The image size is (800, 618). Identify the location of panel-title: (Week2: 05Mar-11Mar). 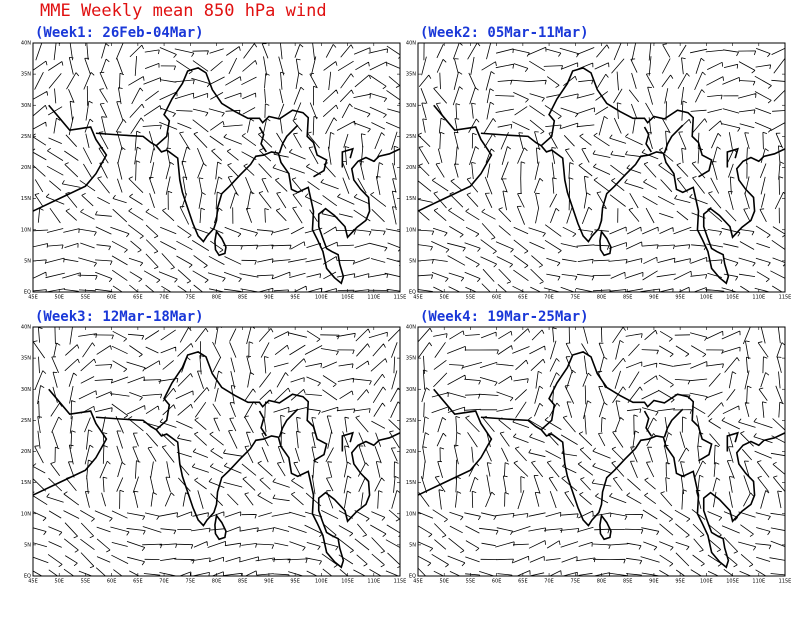
(504, 33).